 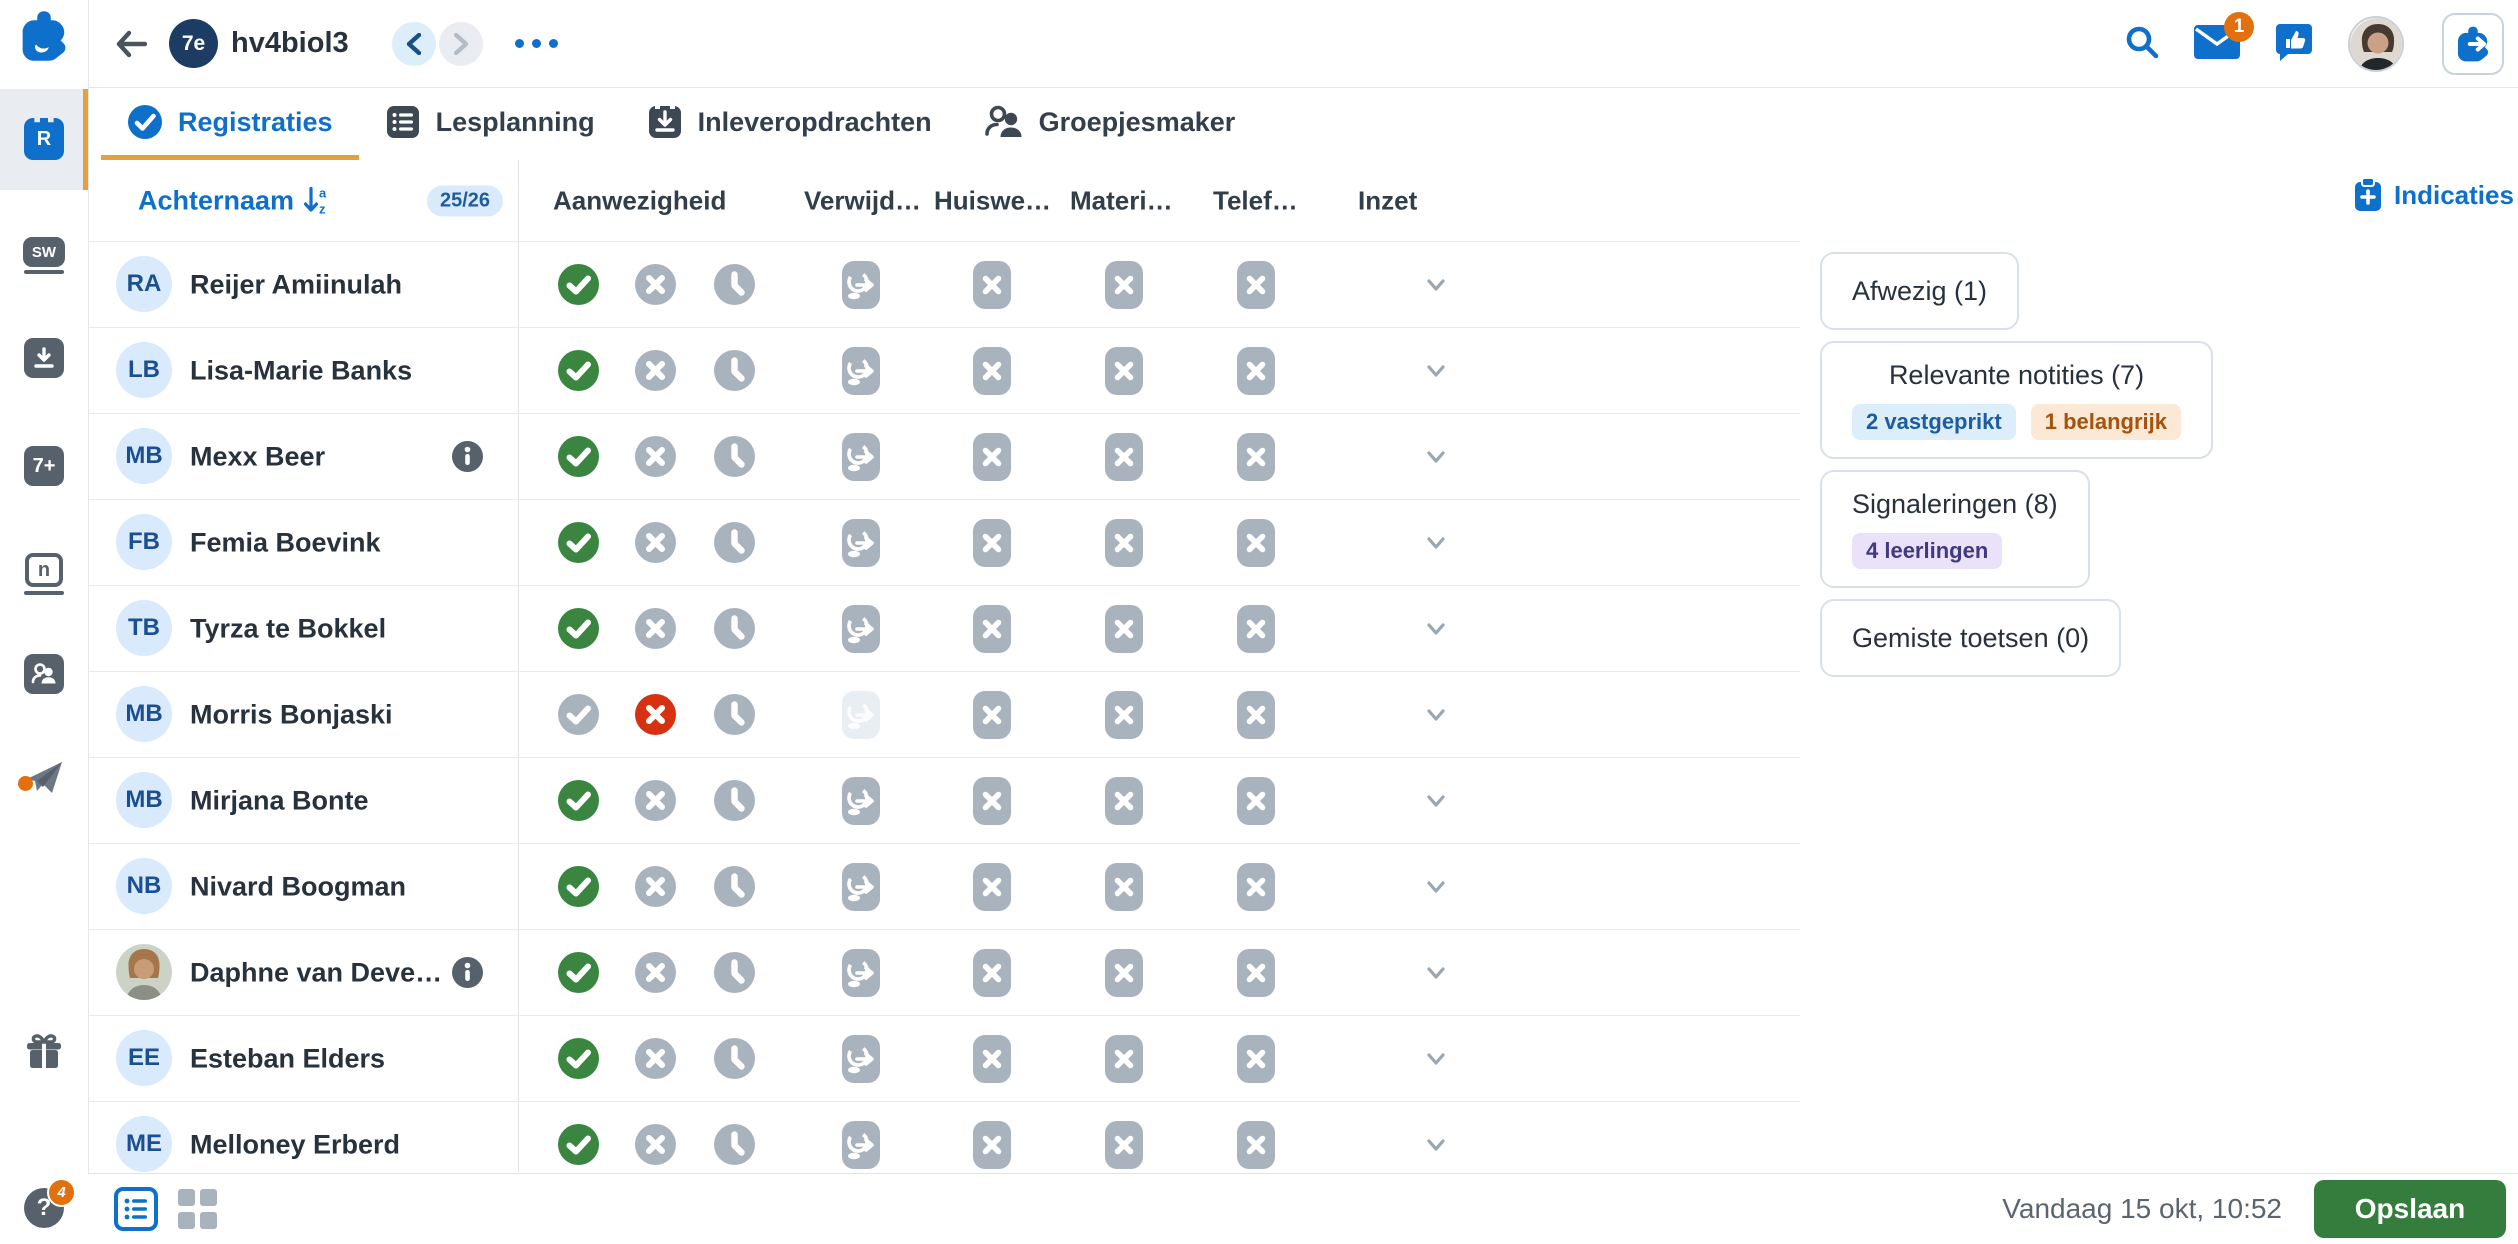 I want to click on student-name: Nivard Boogman, so click(x=298, y=886).